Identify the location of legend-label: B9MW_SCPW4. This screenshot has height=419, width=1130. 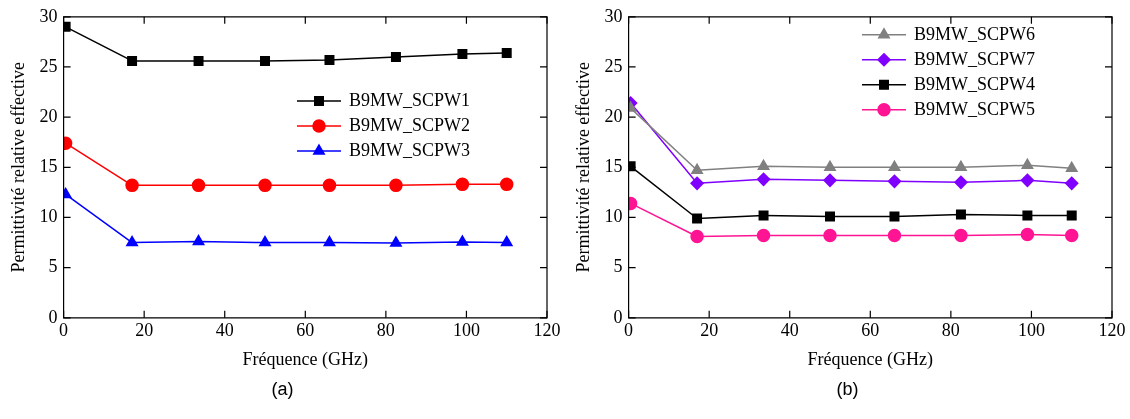
(975, 83).